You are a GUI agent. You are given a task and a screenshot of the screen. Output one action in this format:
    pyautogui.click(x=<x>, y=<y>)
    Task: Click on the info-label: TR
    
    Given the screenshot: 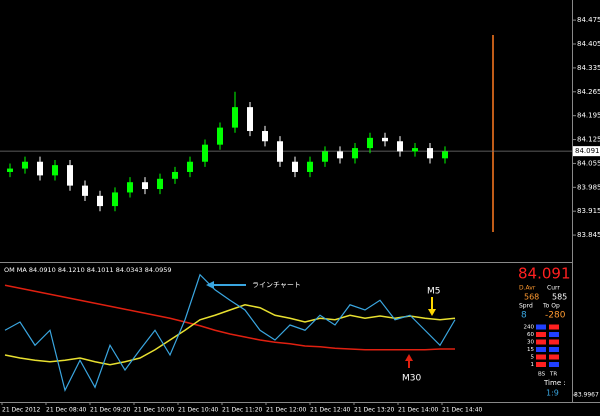 What is the action you would take?
    pyautogui.click(x=553, y=375)
    